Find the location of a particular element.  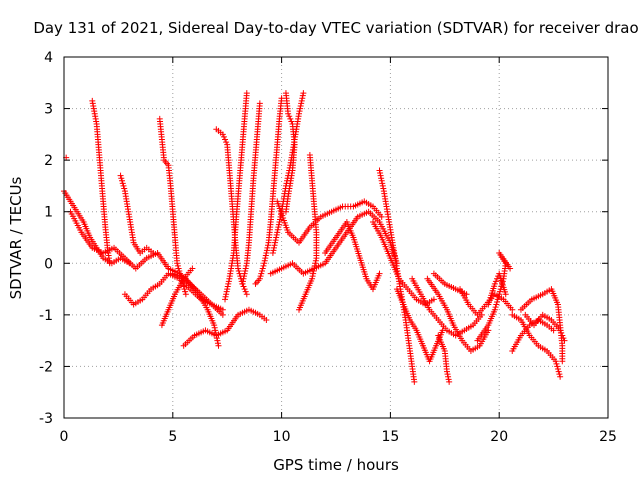

series-arc23 is located at coordinates (419, 325).